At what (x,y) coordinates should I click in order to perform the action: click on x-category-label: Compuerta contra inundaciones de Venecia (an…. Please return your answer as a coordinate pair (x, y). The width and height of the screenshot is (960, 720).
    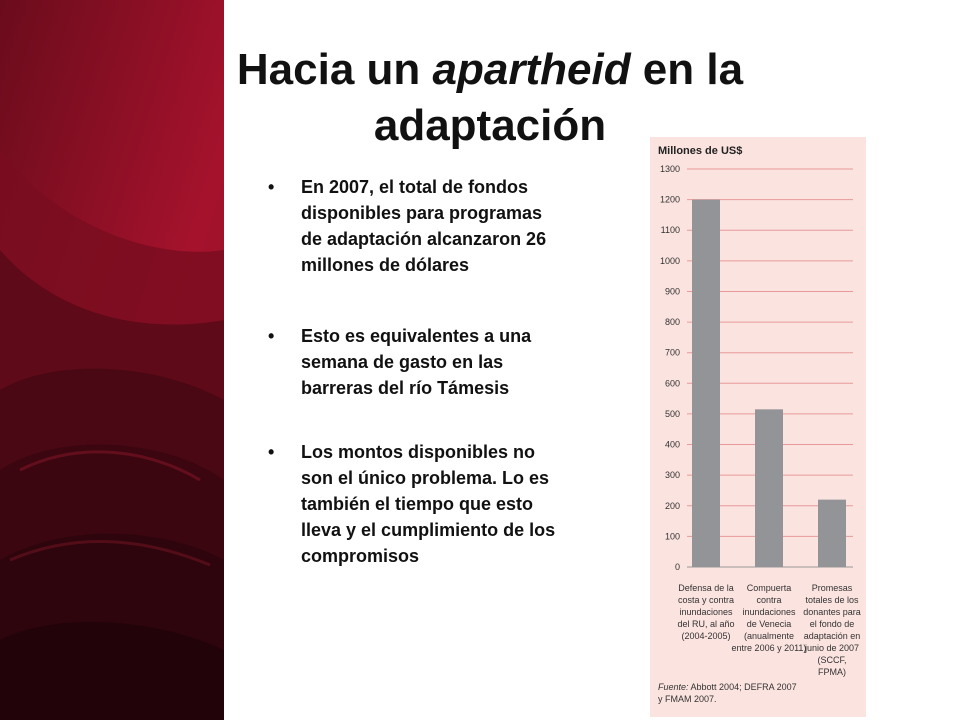
    Looking at the image, I should click on (769, 618).